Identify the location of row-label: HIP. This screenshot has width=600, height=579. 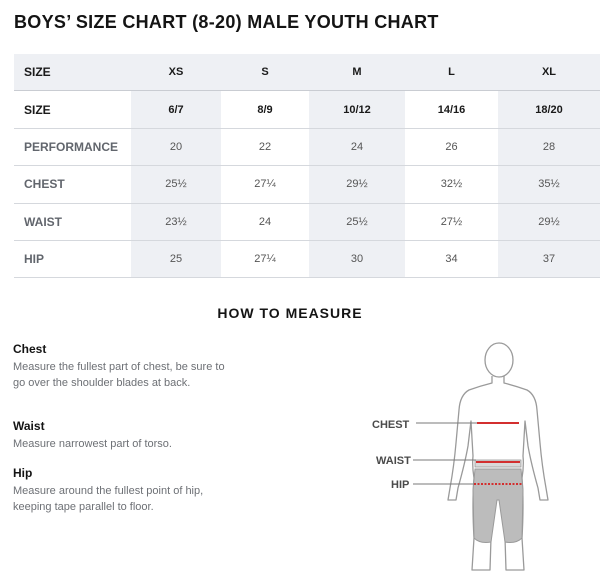
(72, 259).